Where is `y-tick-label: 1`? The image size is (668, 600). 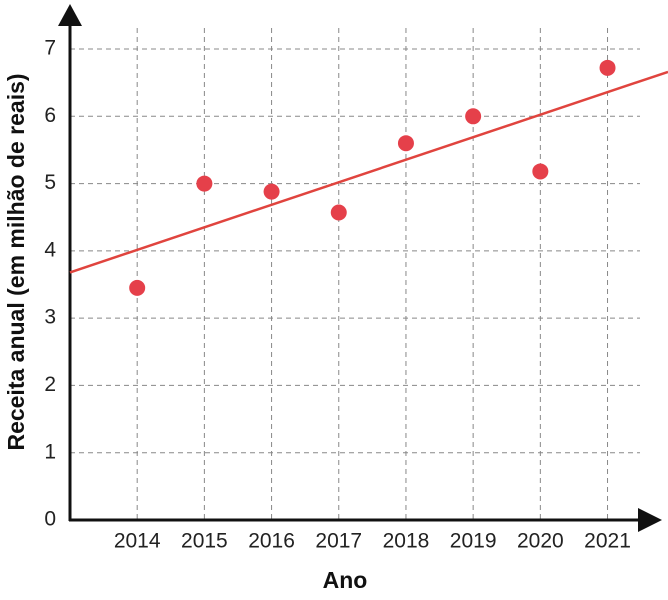
y-tick-label: 1 is located at coordinates (50, 451).